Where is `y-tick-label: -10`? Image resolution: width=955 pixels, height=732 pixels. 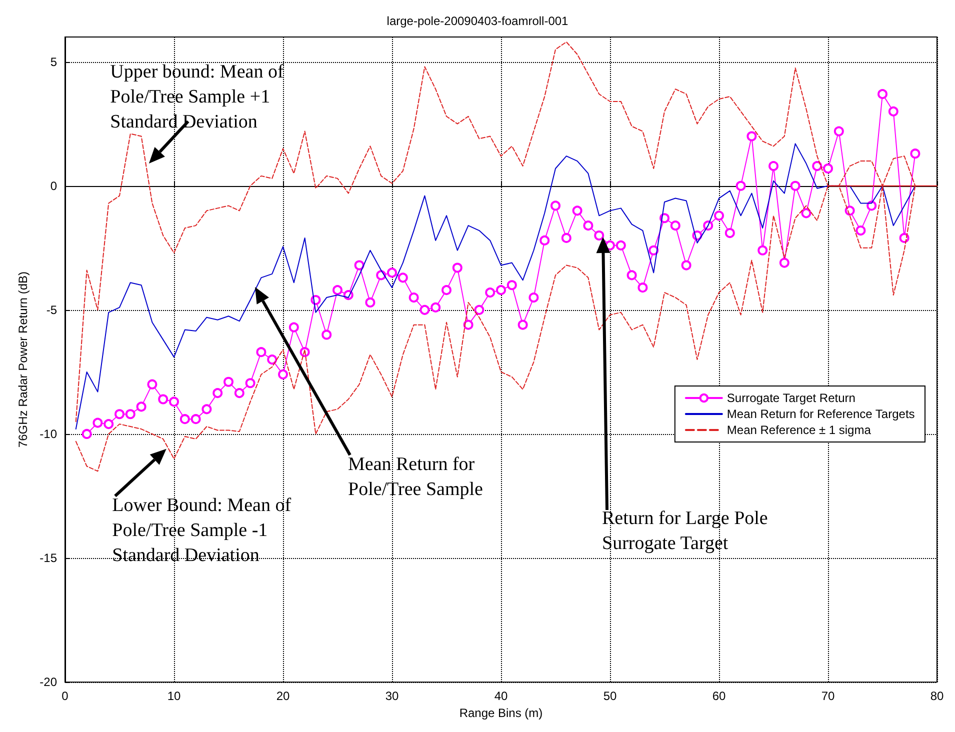
y-tick-label: -10 is located at coordinates (49, 433).